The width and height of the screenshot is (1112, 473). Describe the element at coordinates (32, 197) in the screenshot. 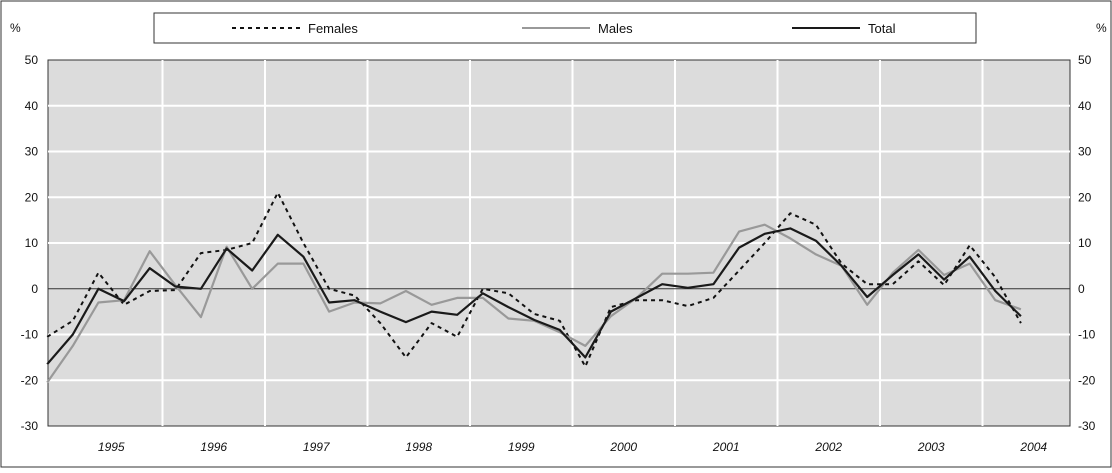

I see `y-tick-label-left: 20` at that location.